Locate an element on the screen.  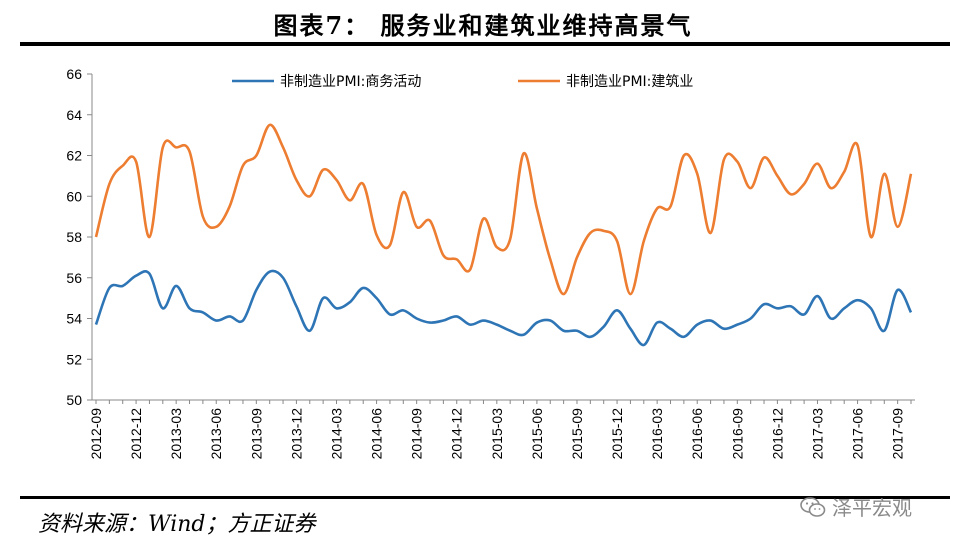
x-tick-label: 2013-03 is located at coordinates (176, 434).